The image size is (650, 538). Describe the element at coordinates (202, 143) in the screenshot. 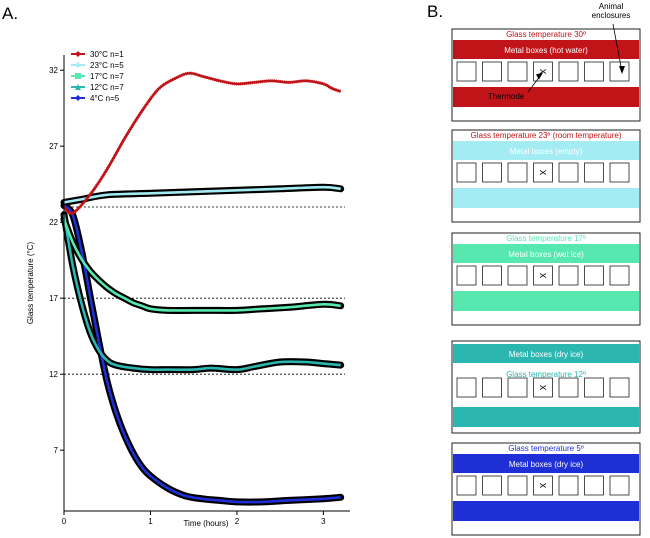

I see `series-noise-30c` at that location.